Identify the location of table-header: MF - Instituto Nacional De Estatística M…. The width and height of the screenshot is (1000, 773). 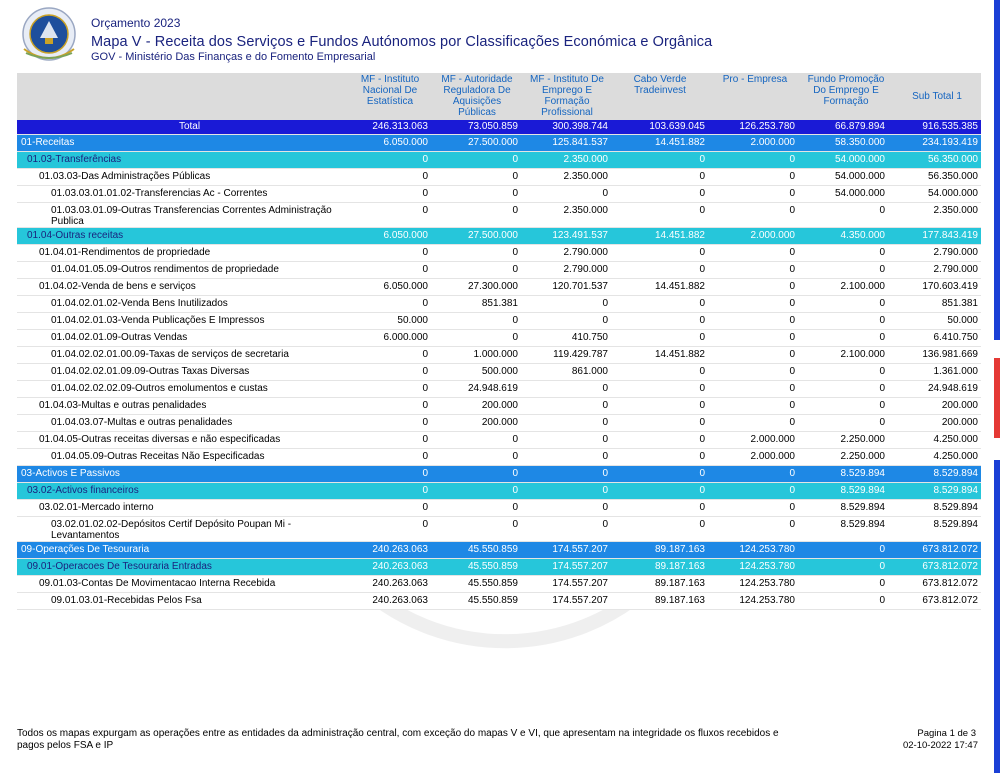
(499, 96).